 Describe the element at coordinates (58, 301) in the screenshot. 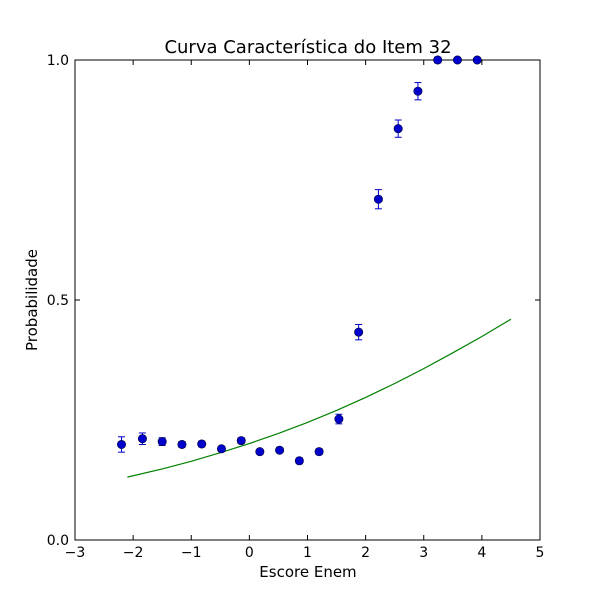

I see `y-tick-label: 0.5` at that location.